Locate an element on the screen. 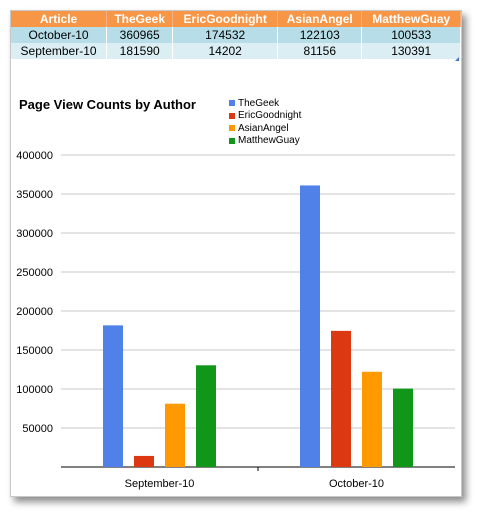  chart-title: Page View Counts by Author is located at coordinates (107, 104).